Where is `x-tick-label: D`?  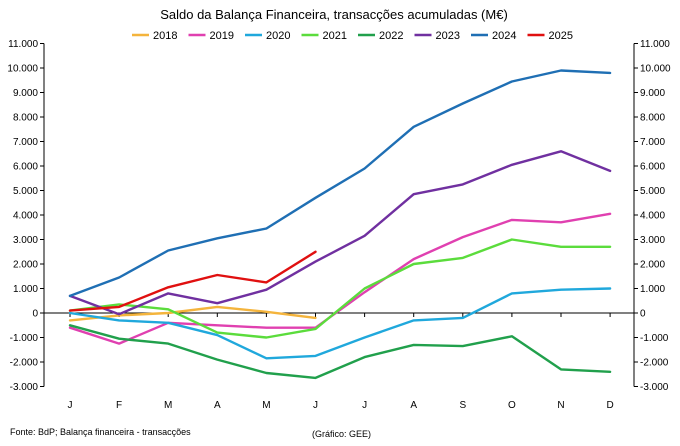
x-tick-label: D is located at coordinates (609, 405).